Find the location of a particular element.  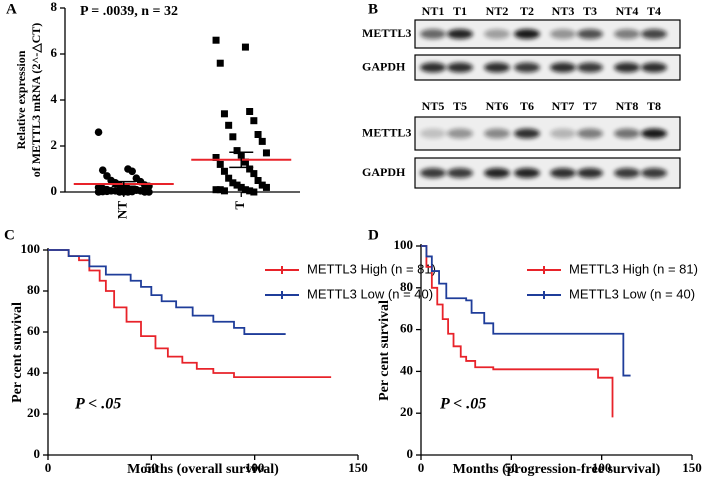

x-axis-label: Months (progression-free survival) is located at coordinates (557, 469).